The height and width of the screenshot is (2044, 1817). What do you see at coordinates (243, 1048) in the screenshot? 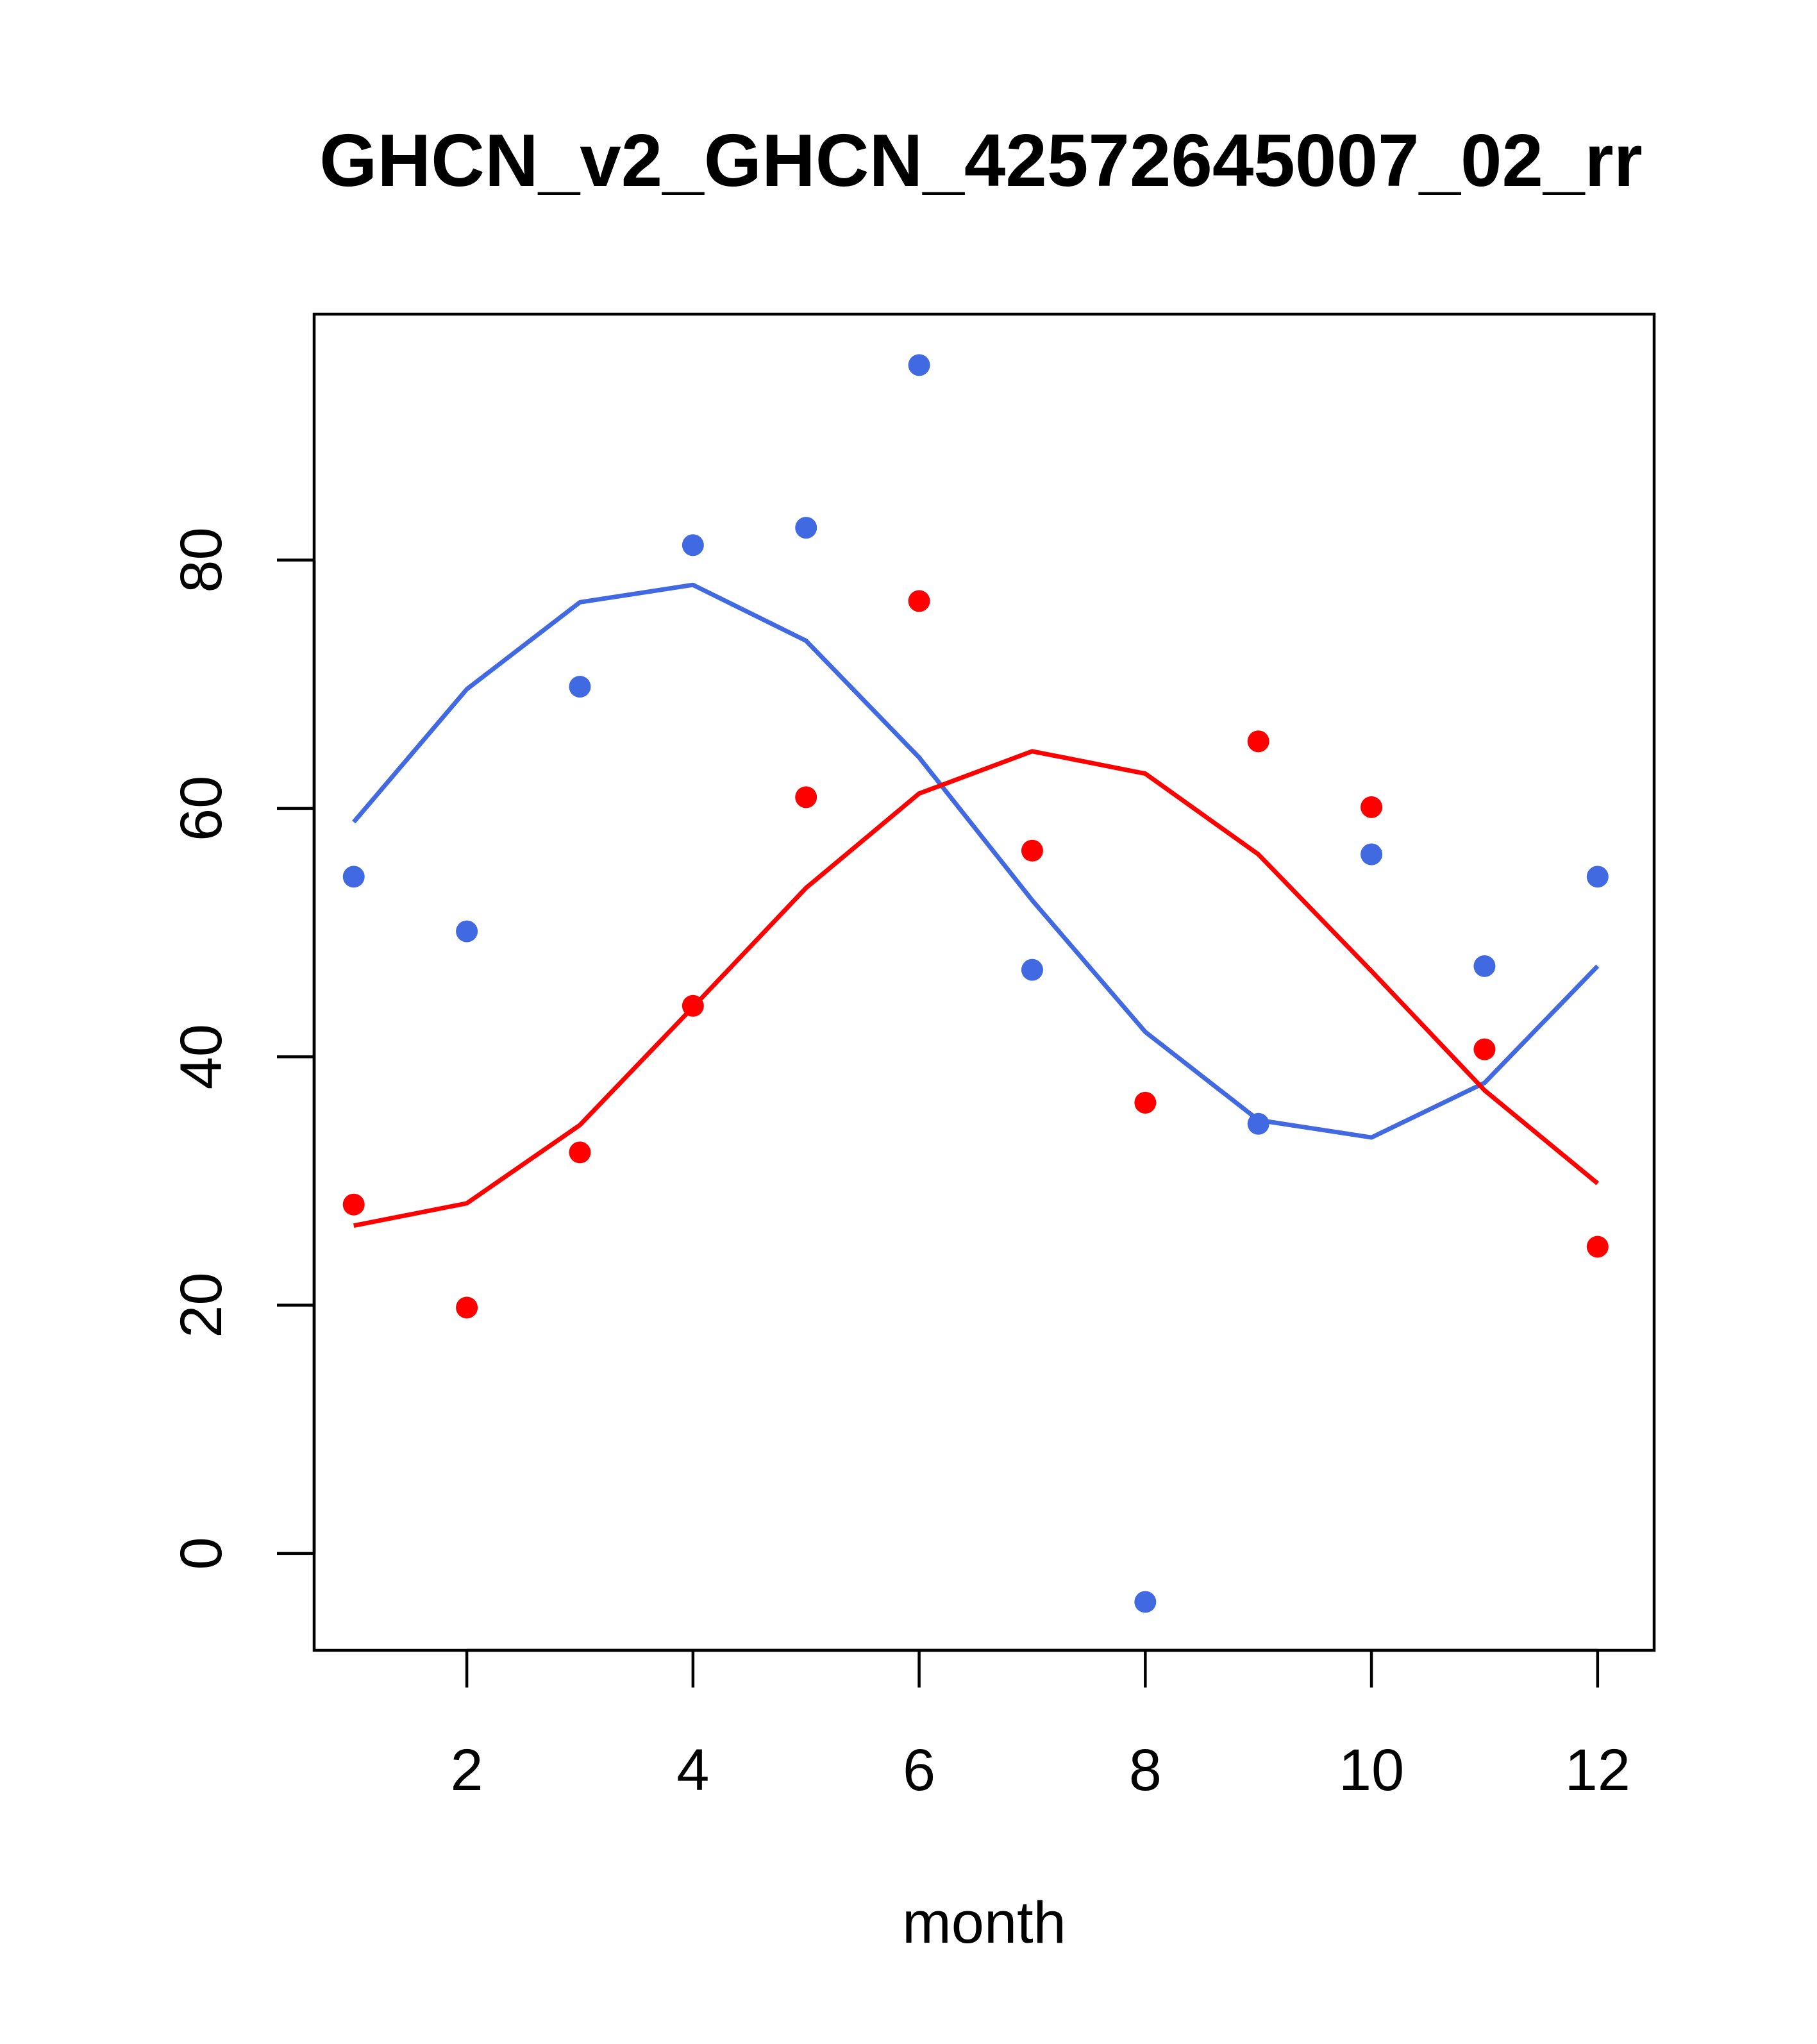
I see `y-axis: 0 20 40 60 80` at bounding box center [243, 1048].